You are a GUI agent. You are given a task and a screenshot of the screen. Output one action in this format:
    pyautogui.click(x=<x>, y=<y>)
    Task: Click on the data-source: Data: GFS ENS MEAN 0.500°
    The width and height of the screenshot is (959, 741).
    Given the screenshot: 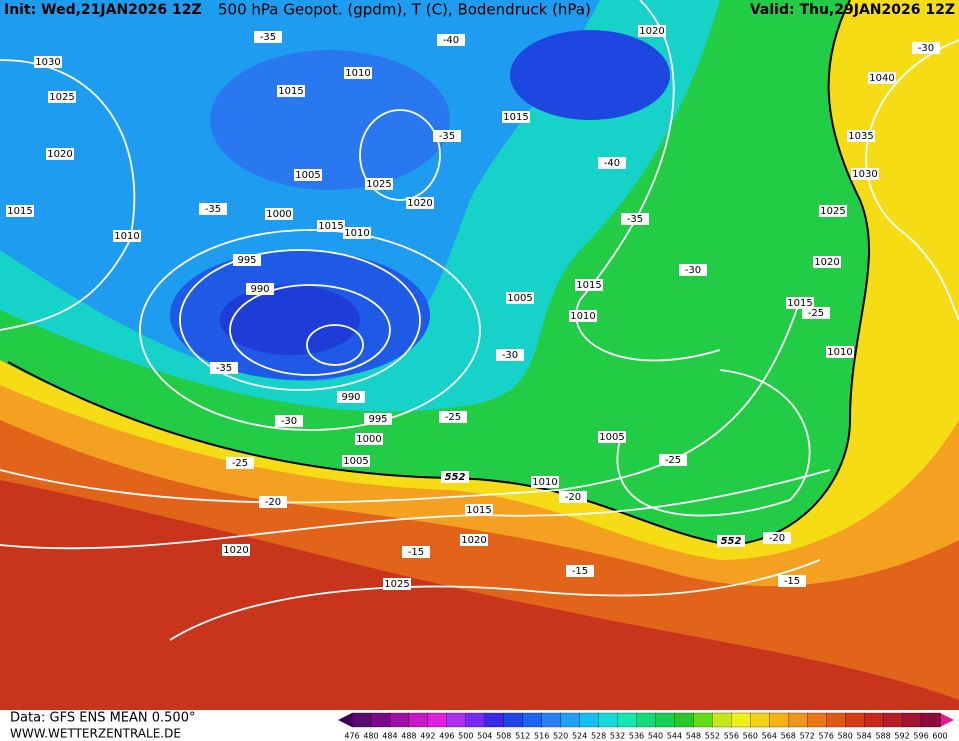 What is the action you would take?
    pyautogui.click(x=102, y=718)
    